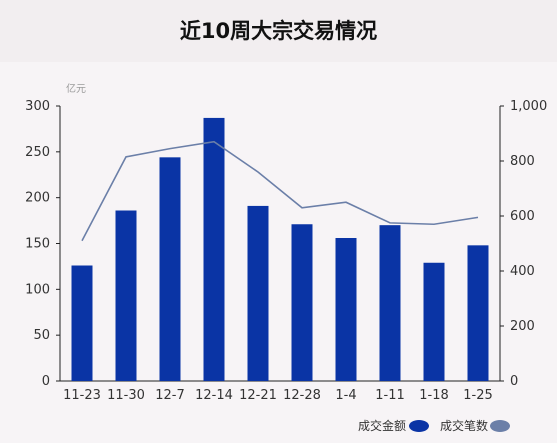  What do you see at coordinates (37, 198) in the screenshot?
I see `y-tick-label-left: 200` at bounding box center [37, 198].